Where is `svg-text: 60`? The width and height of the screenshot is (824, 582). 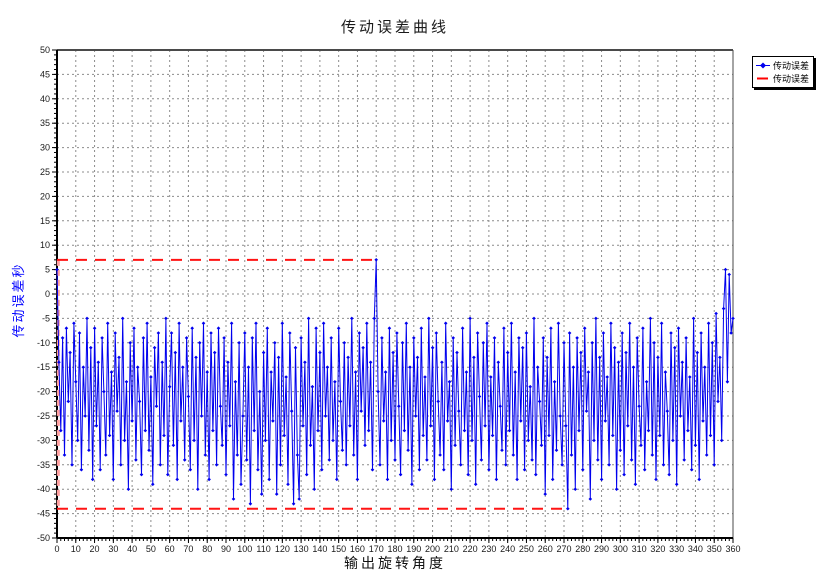
svg-text: 60 is located at coordinates (170, 549).